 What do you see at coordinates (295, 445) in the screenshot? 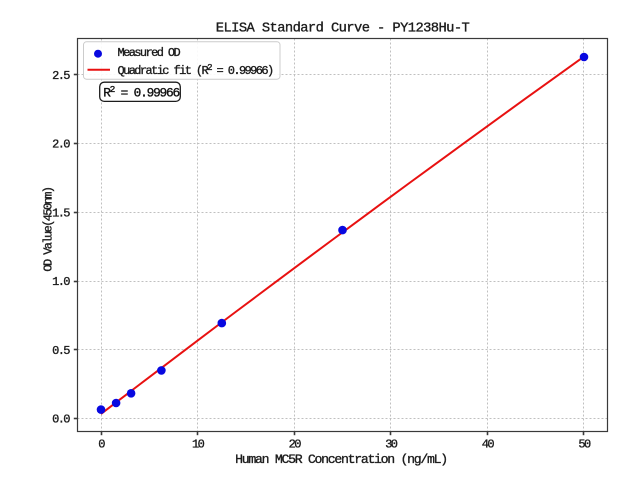
I see `svg-text: 20` at bounding box center [295, 445].